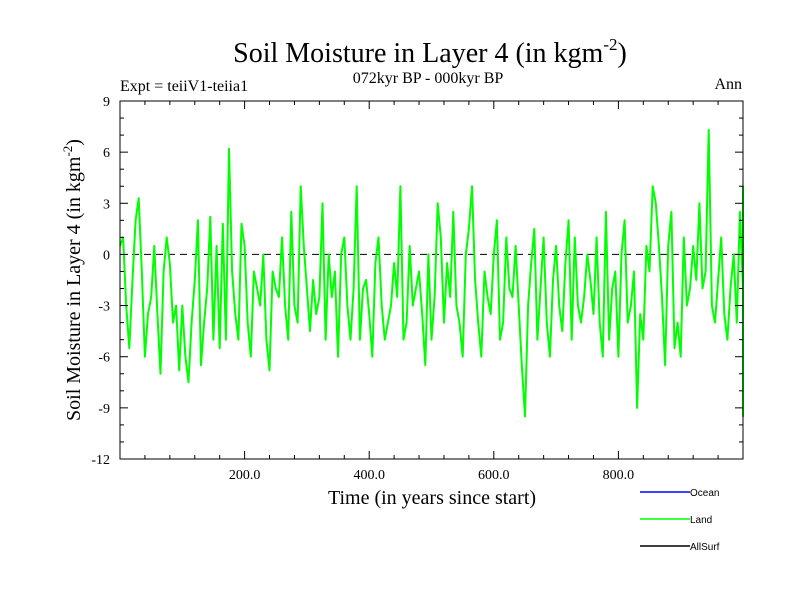 This screenshot has height=600, width=800. Describe the element at coordinates (680, 520) in the screenshot. I see `legend: Ocean Land AllSurf` at that location.